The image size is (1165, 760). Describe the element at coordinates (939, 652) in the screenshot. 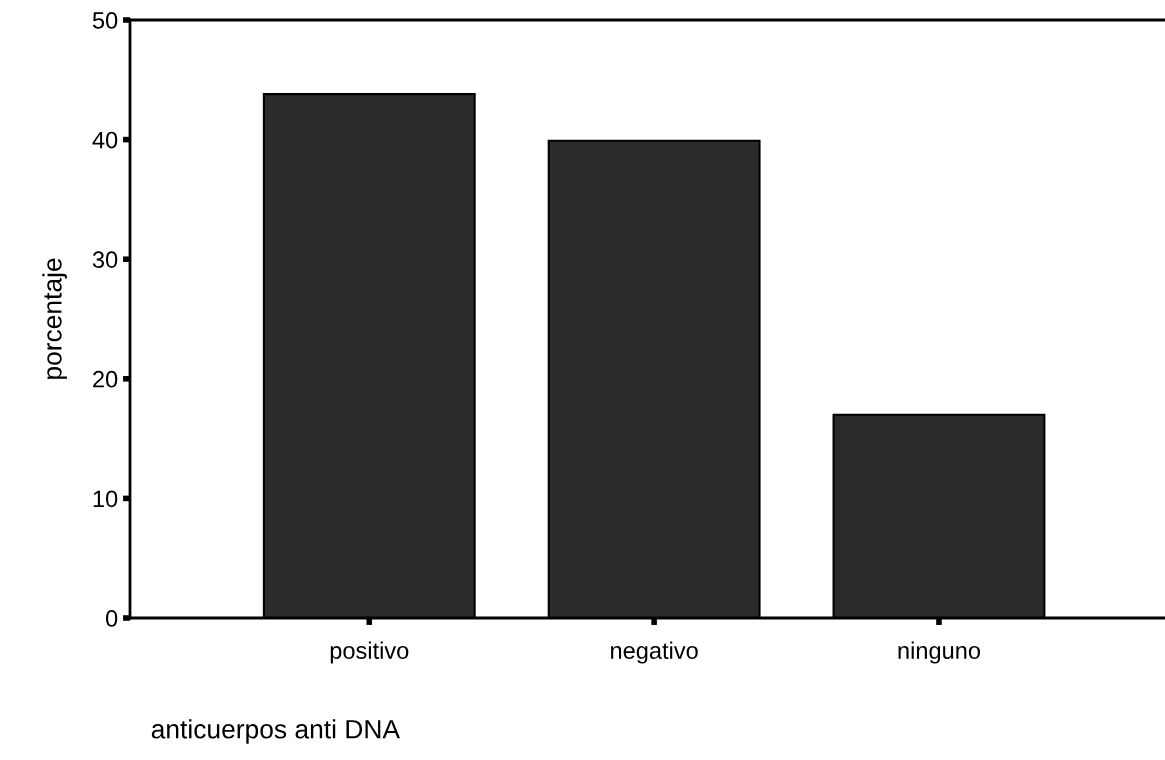

I see `x-tick-label: ninguno` at that location.